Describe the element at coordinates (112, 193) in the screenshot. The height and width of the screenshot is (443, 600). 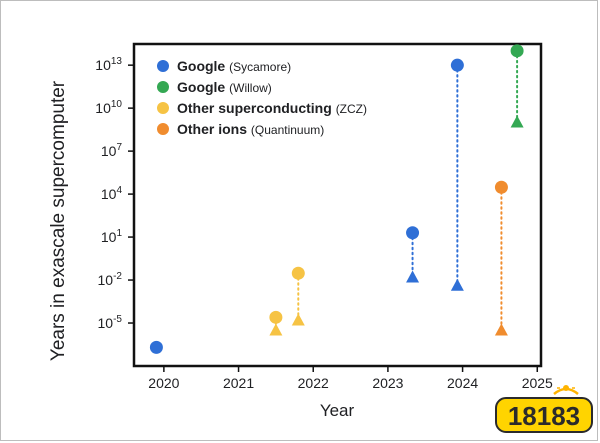
I see `y-tick-label: 104` at that location.